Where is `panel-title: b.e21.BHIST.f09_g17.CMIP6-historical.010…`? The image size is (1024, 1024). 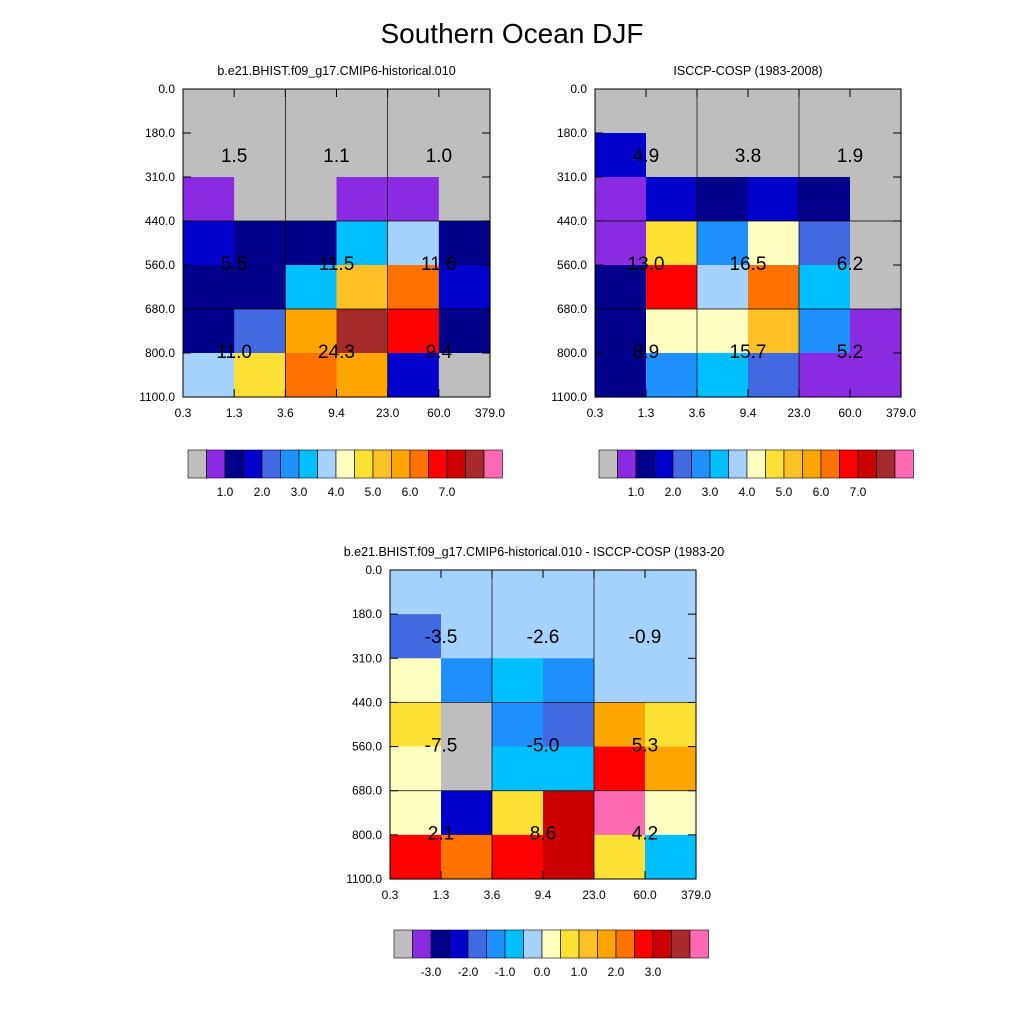
panel-title: b.e21.BHIST.f09_g17.CMIP6-historical.010… is located at coordinates (534, 552).